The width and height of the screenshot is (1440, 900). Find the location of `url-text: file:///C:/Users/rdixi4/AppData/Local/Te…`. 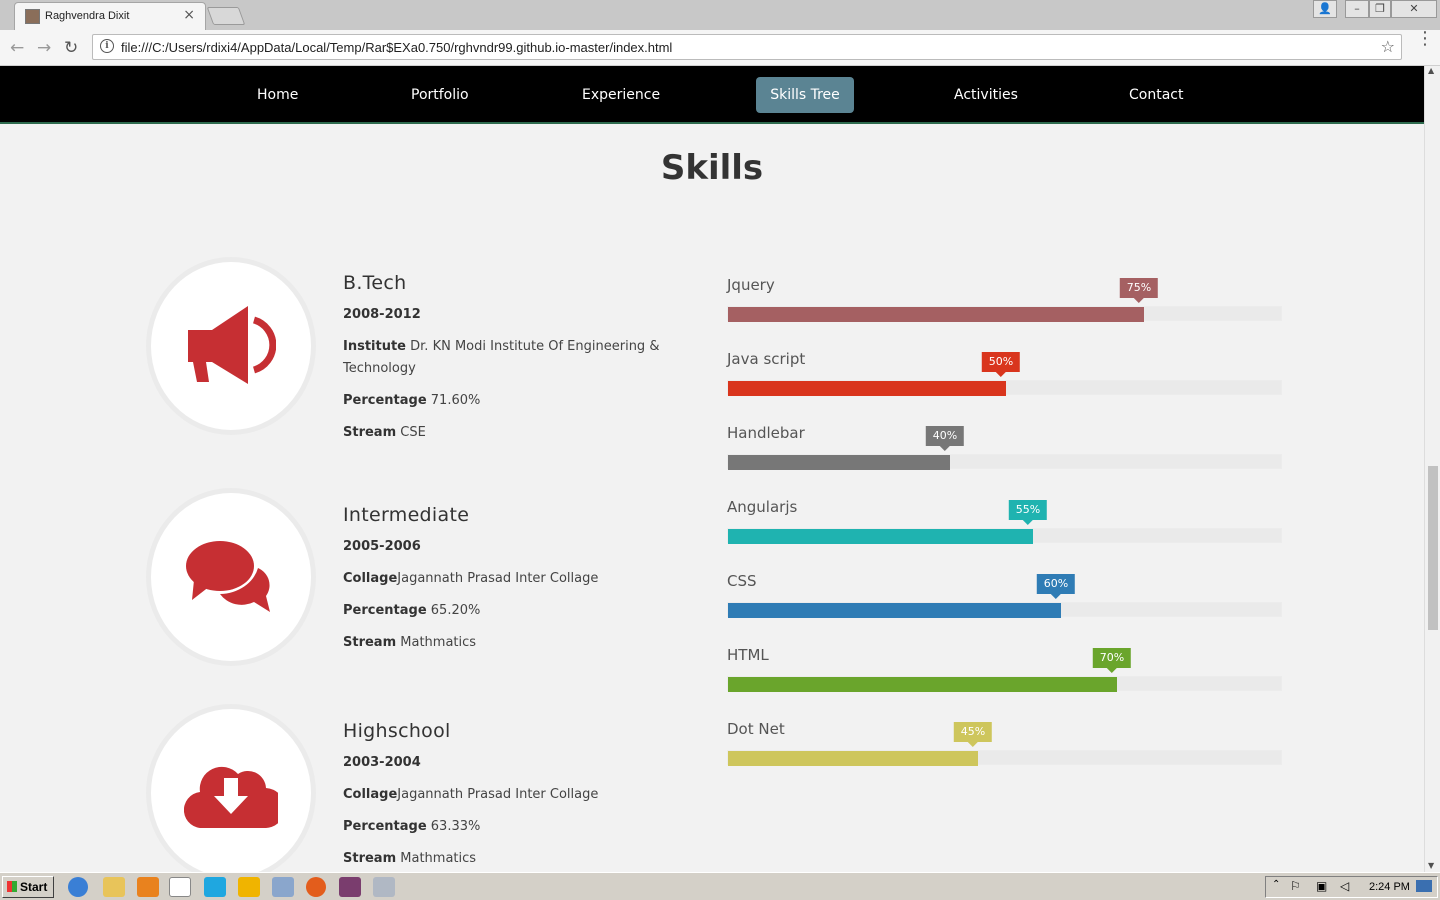

url-text: file:///C:/Users/rdixi4/AppData/Local/Te… is located at coordinates (397, 47).